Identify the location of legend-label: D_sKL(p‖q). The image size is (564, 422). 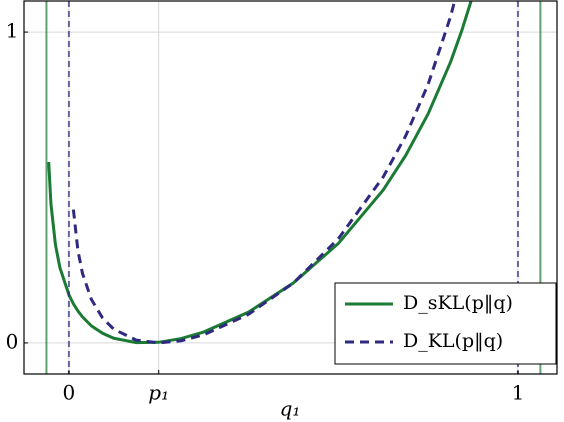
(458, 303).